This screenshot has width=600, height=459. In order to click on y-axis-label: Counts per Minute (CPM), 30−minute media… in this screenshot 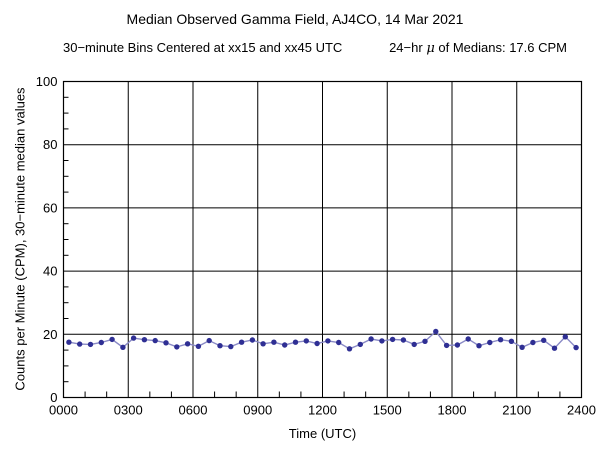, I will do `click(20, 239)`.